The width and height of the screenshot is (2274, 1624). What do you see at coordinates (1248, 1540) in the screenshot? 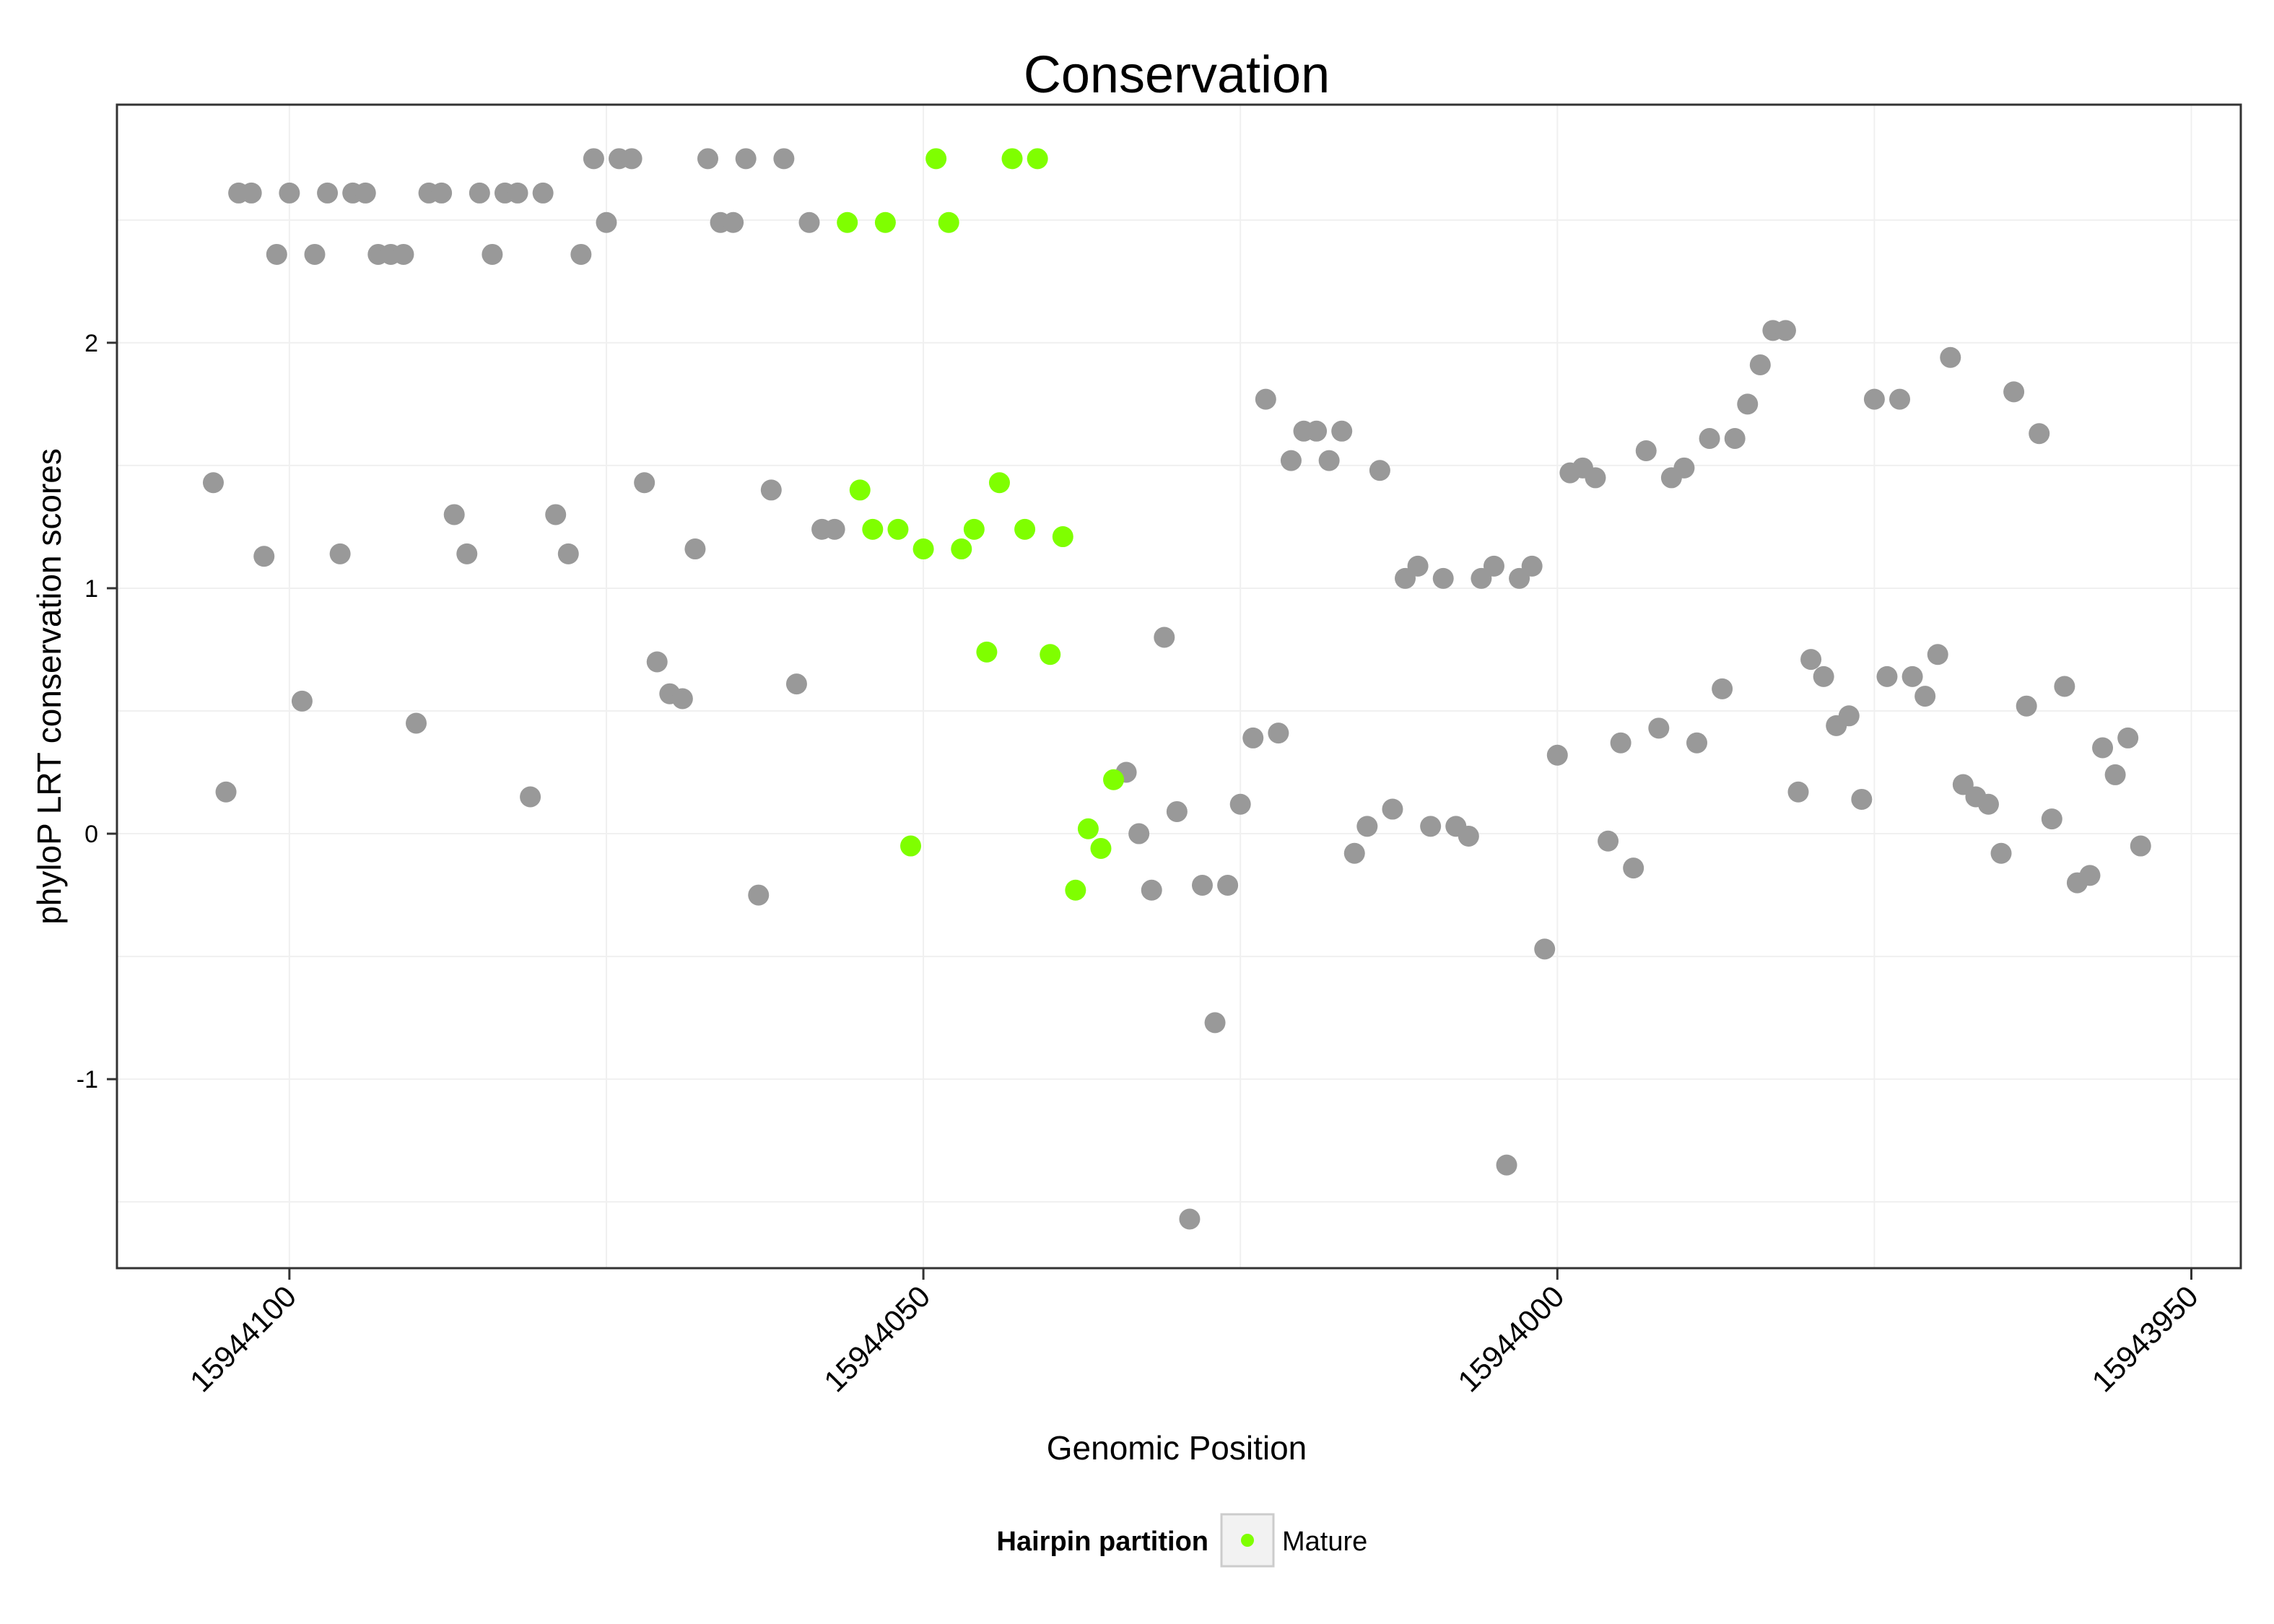
I see `legend-key-mature` at bounding box center [1248, 1540].